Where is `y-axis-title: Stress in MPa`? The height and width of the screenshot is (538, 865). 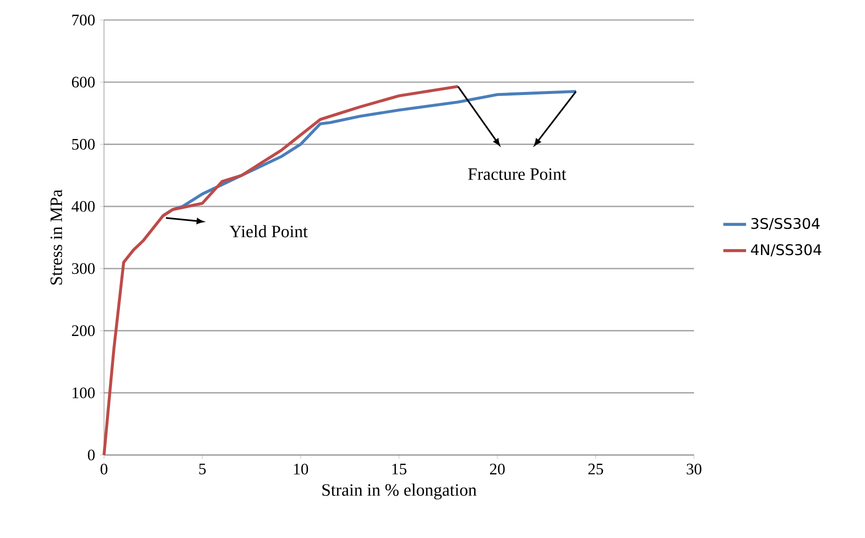
y-axis-title: Stress in MPa is located at coordinates (56, 237).